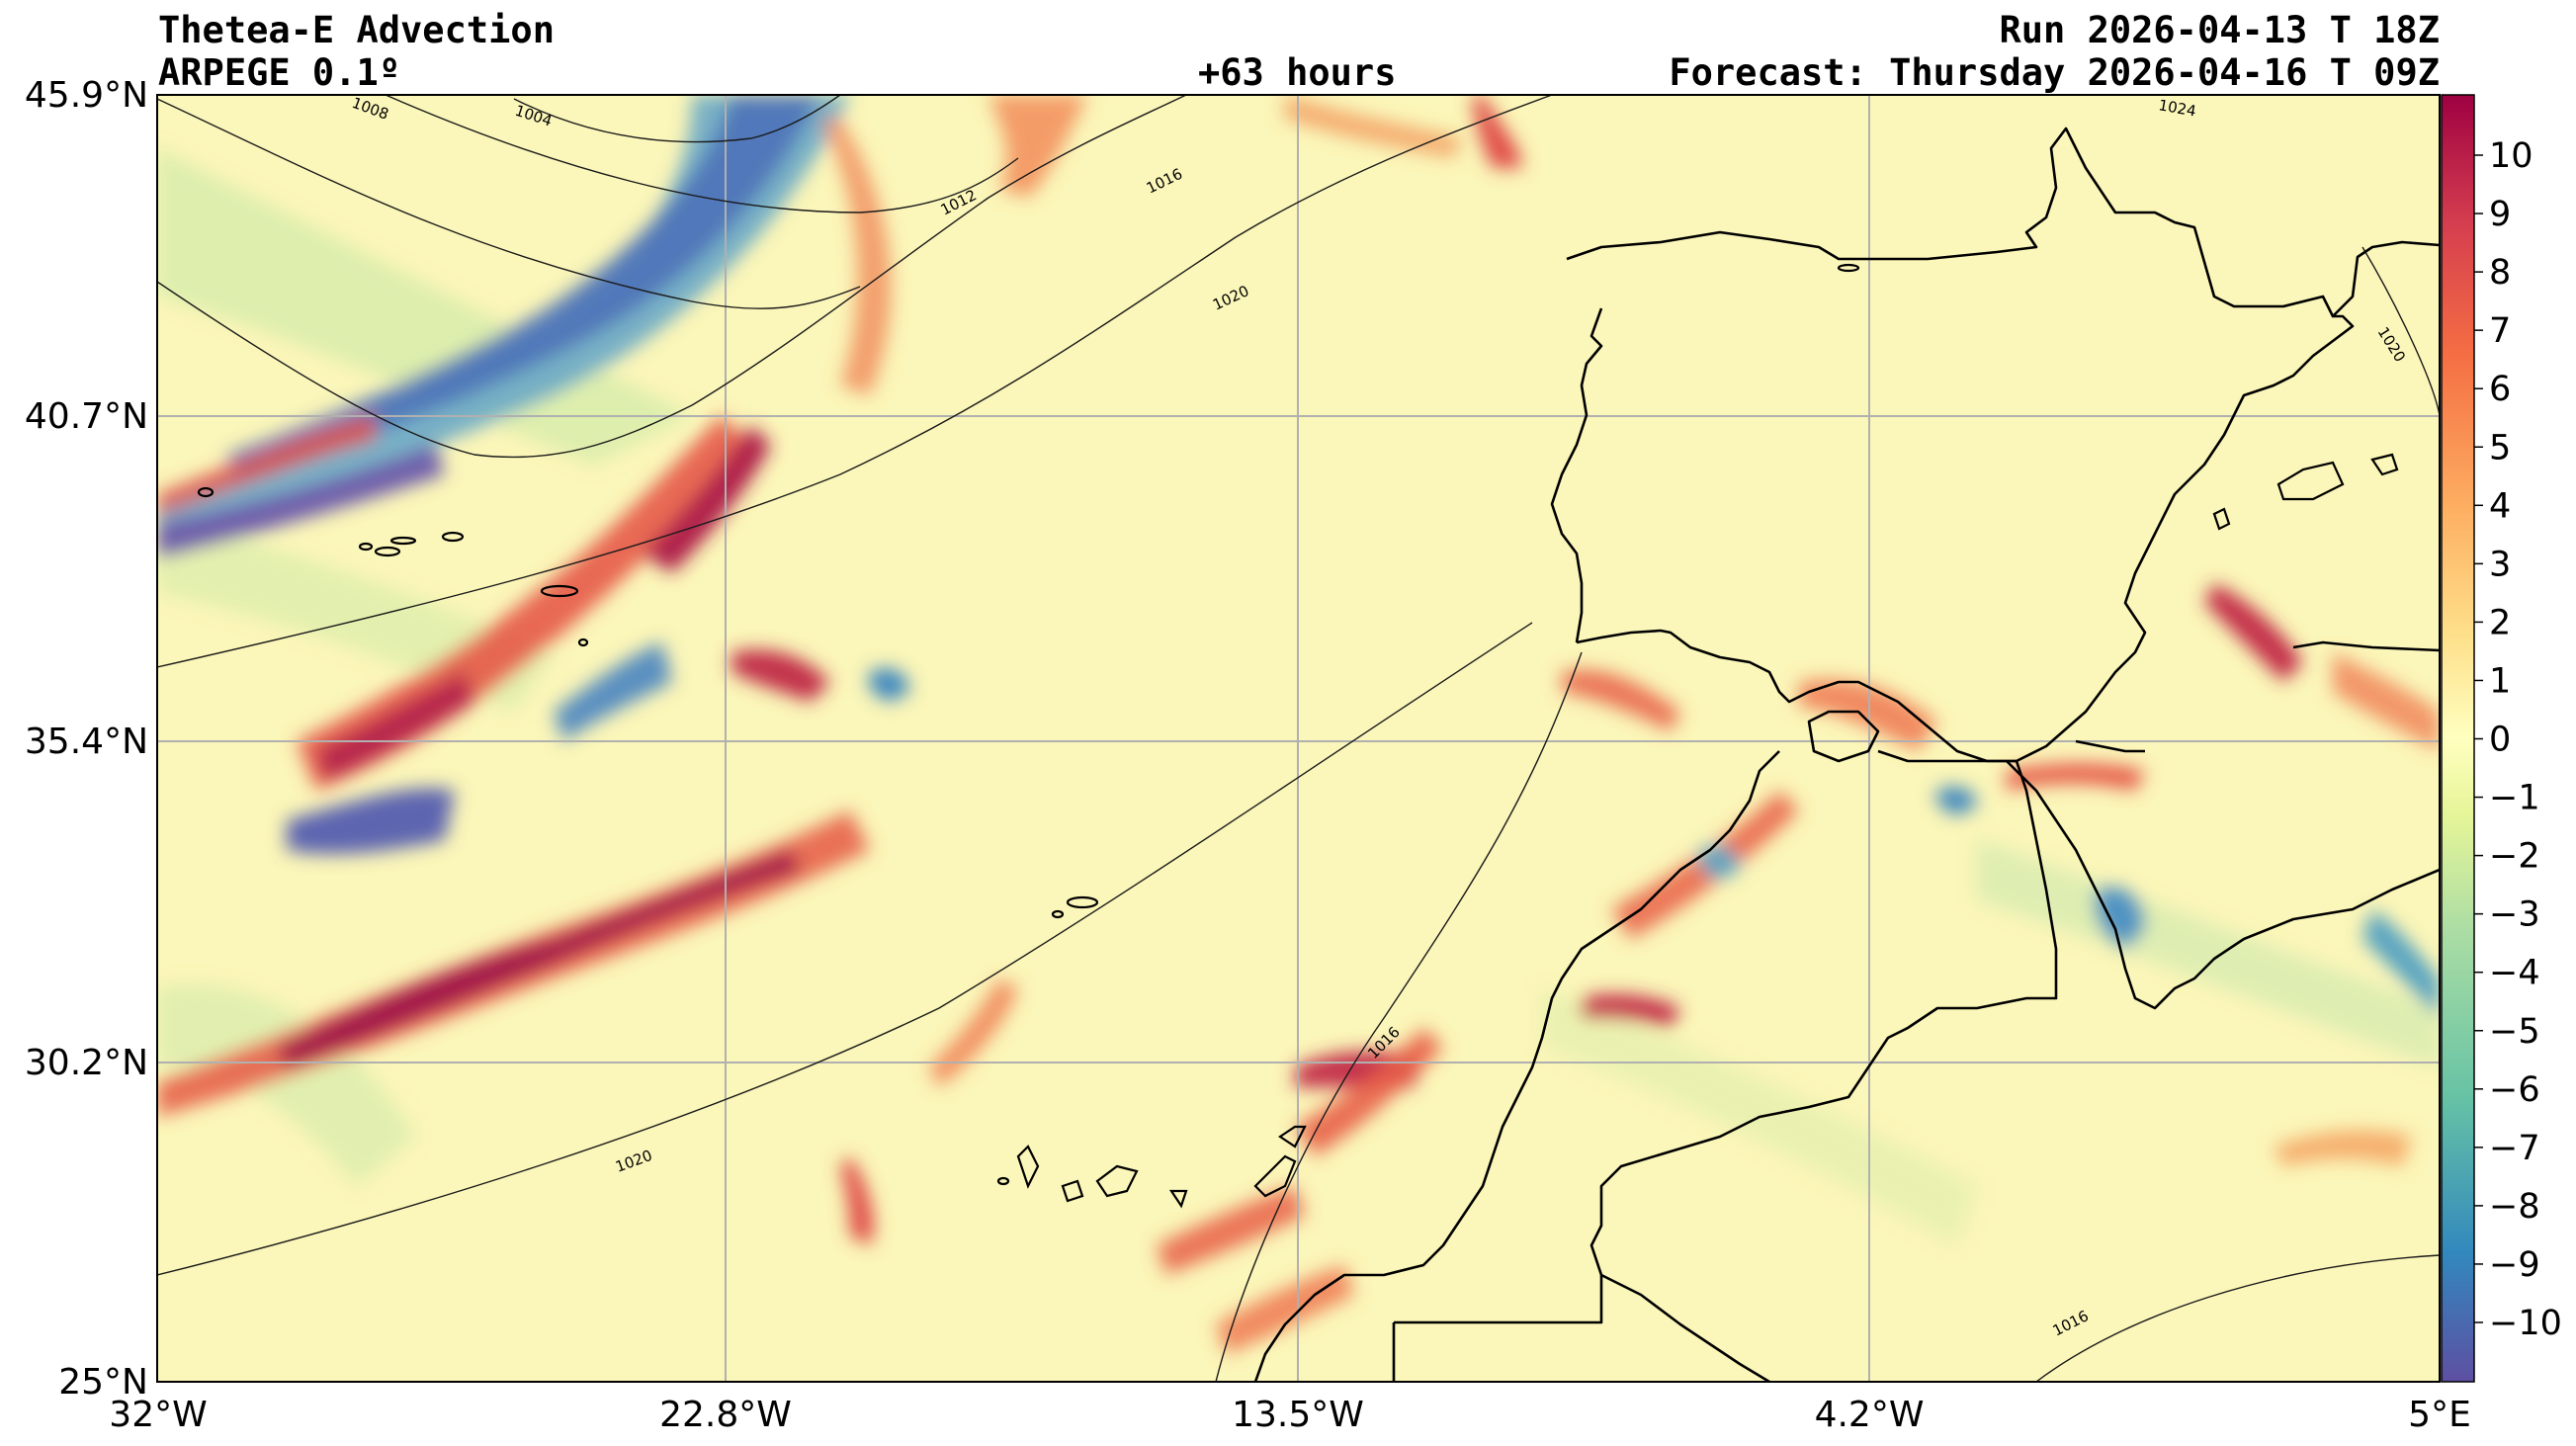 The image size is (2576, 1446). What do you see at coordinates (2458, 738) in the screenshot?
I see `colorbar-gradient` at bounding box center [2458, 738].